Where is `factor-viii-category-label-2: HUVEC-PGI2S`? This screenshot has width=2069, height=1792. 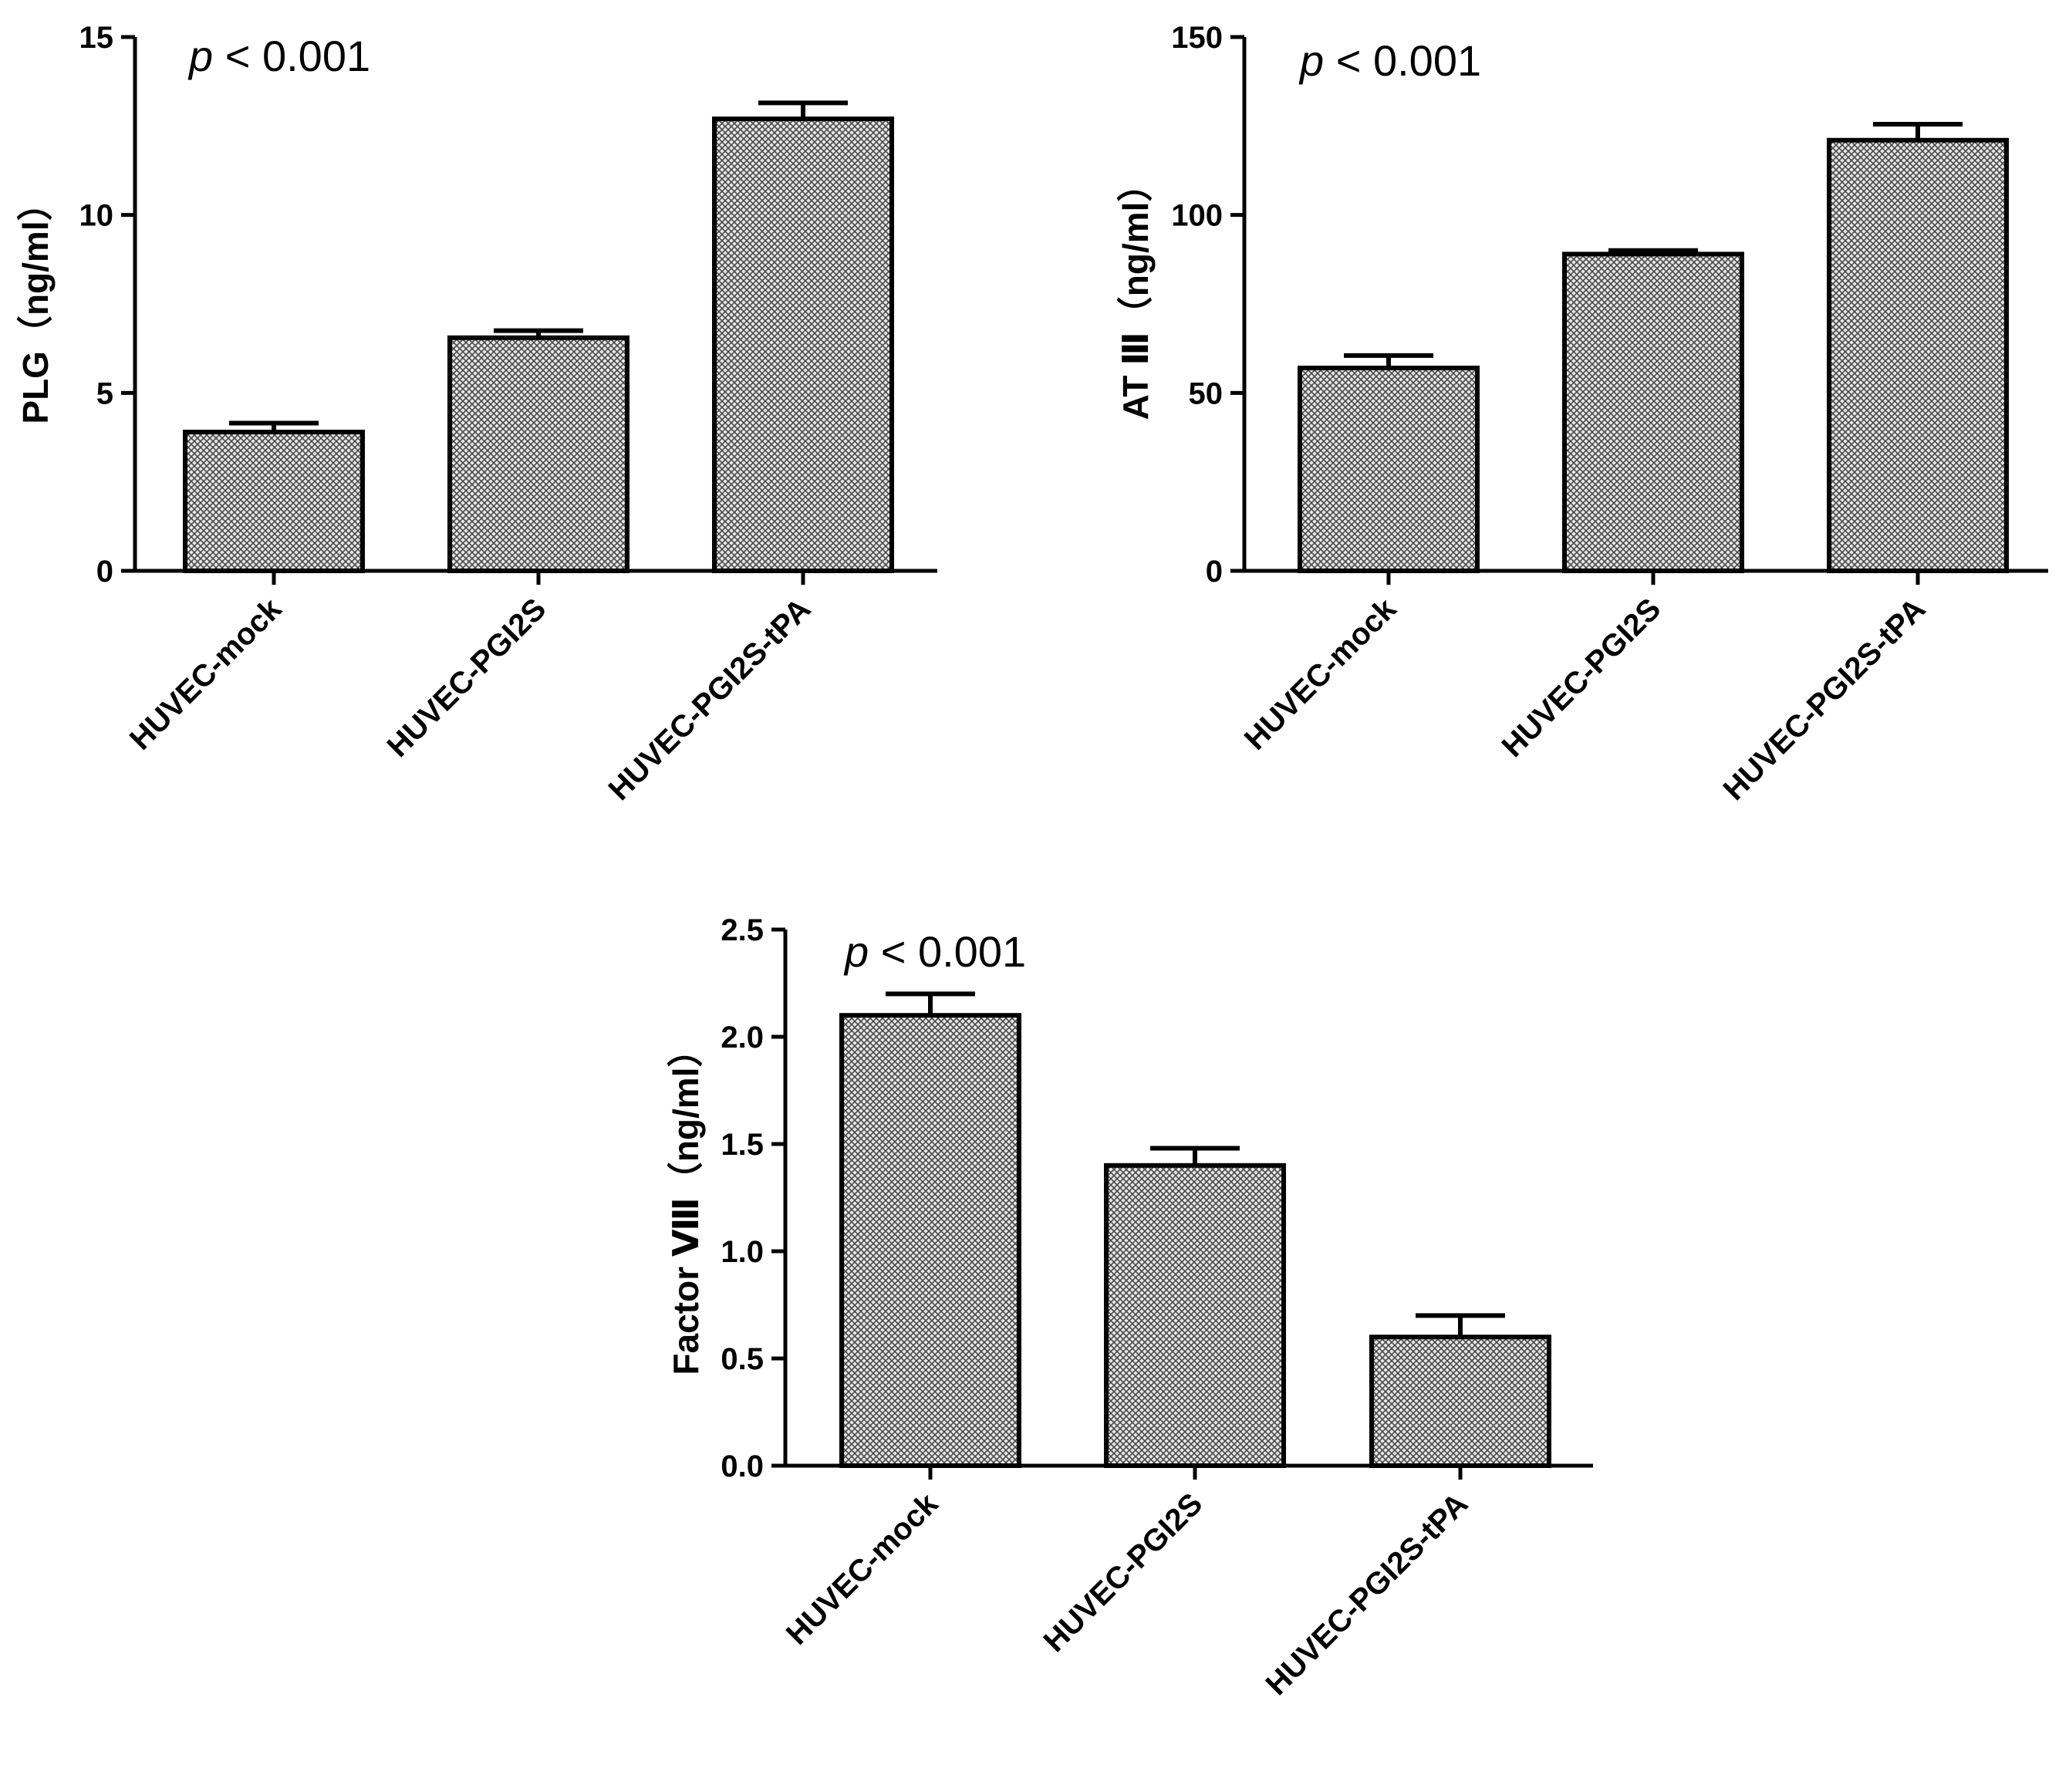
factor-viii-category-label-2: HUVEC-PGI2S is located at coordinates (1124, 1573).